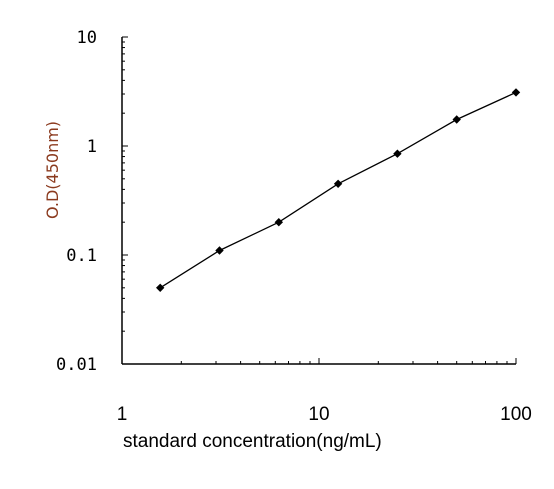 This screenshot has height=489, width=554. Describe the element at coordinates (252, 441) in the screenshot. I see `x-axis-title: standard concentration(ng/mL)` at that location.